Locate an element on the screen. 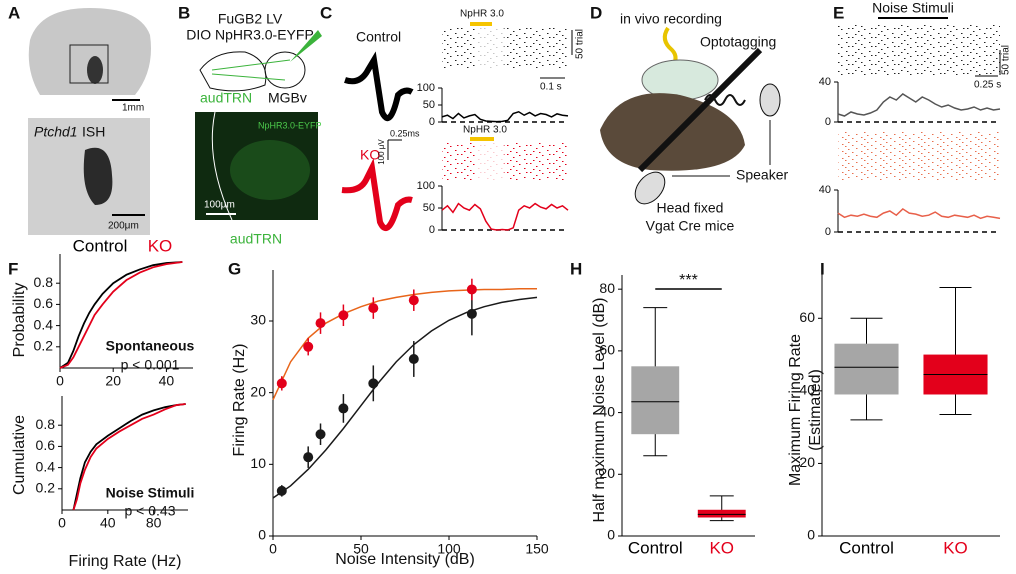 The height and width of the screenshot is (574, 1016). y-axis-label: Firing Rate (Hz) is located at coordinates (239, 400).